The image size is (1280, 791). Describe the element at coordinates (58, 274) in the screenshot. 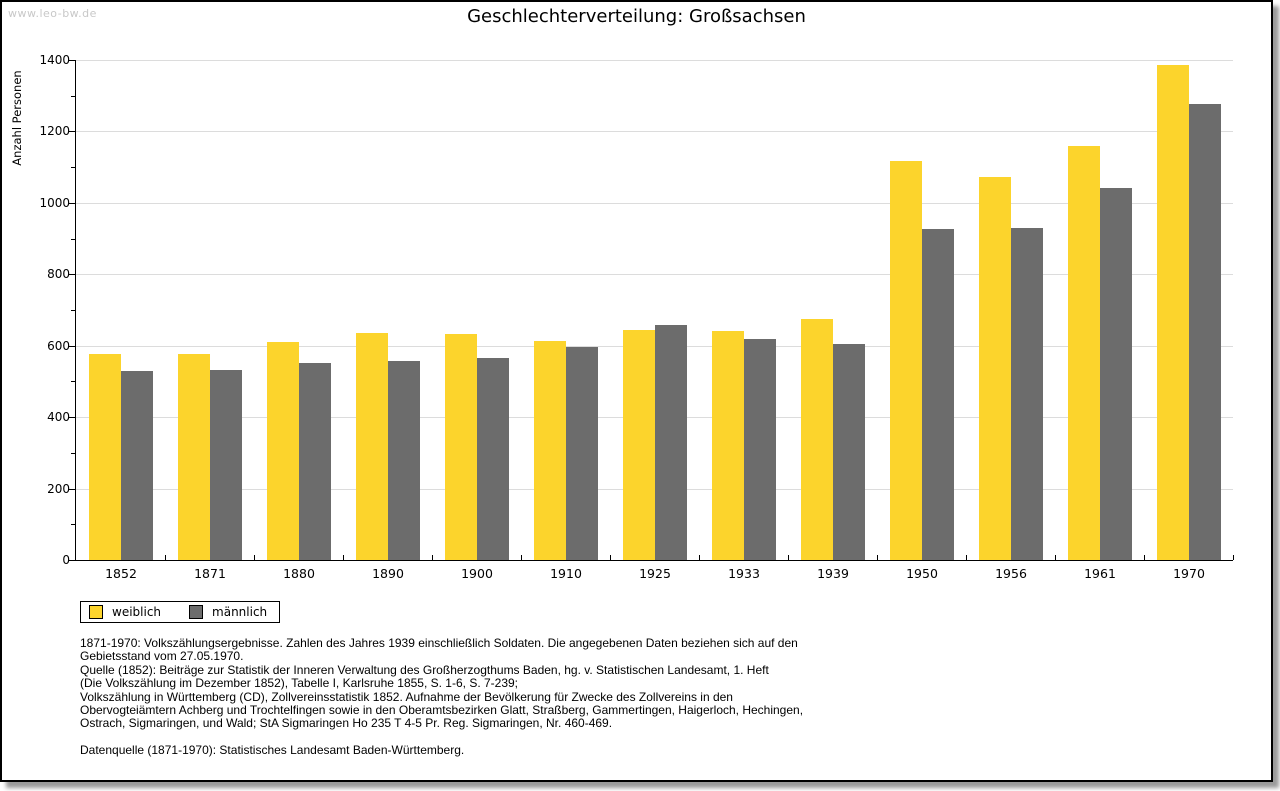

I see `y-tick-label-800: 800` at that location.